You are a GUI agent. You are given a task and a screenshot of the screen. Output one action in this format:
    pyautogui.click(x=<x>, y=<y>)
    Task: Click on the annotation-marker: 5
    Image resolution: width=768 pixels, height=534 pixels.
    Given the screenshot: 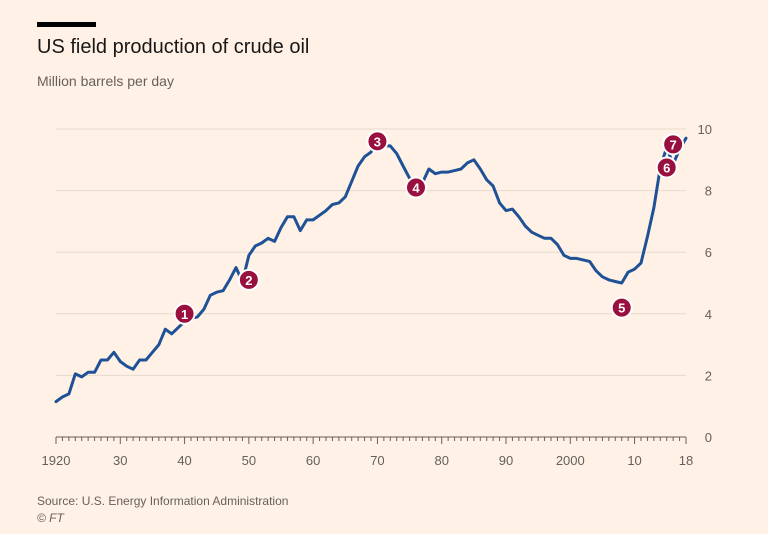 What is the action you would take?
    pyautogui.click(x=621, y=307)
    